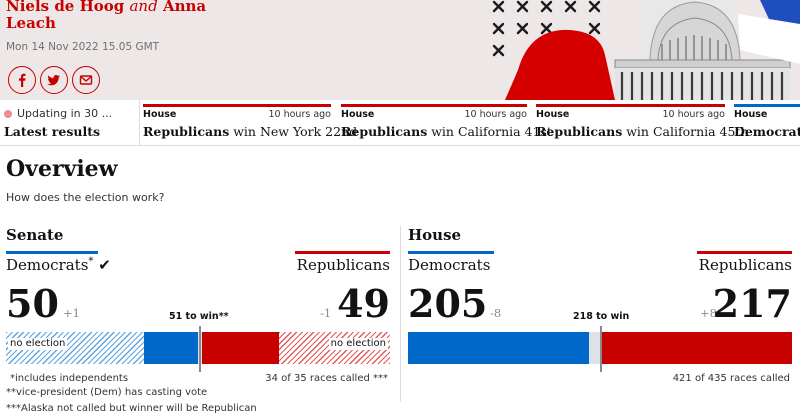 The width and height of the screenshot is (800, 420). Describe the element at coordinates (752, 303) in the screenshot. I see `house-rep-seats: 217` at that location.